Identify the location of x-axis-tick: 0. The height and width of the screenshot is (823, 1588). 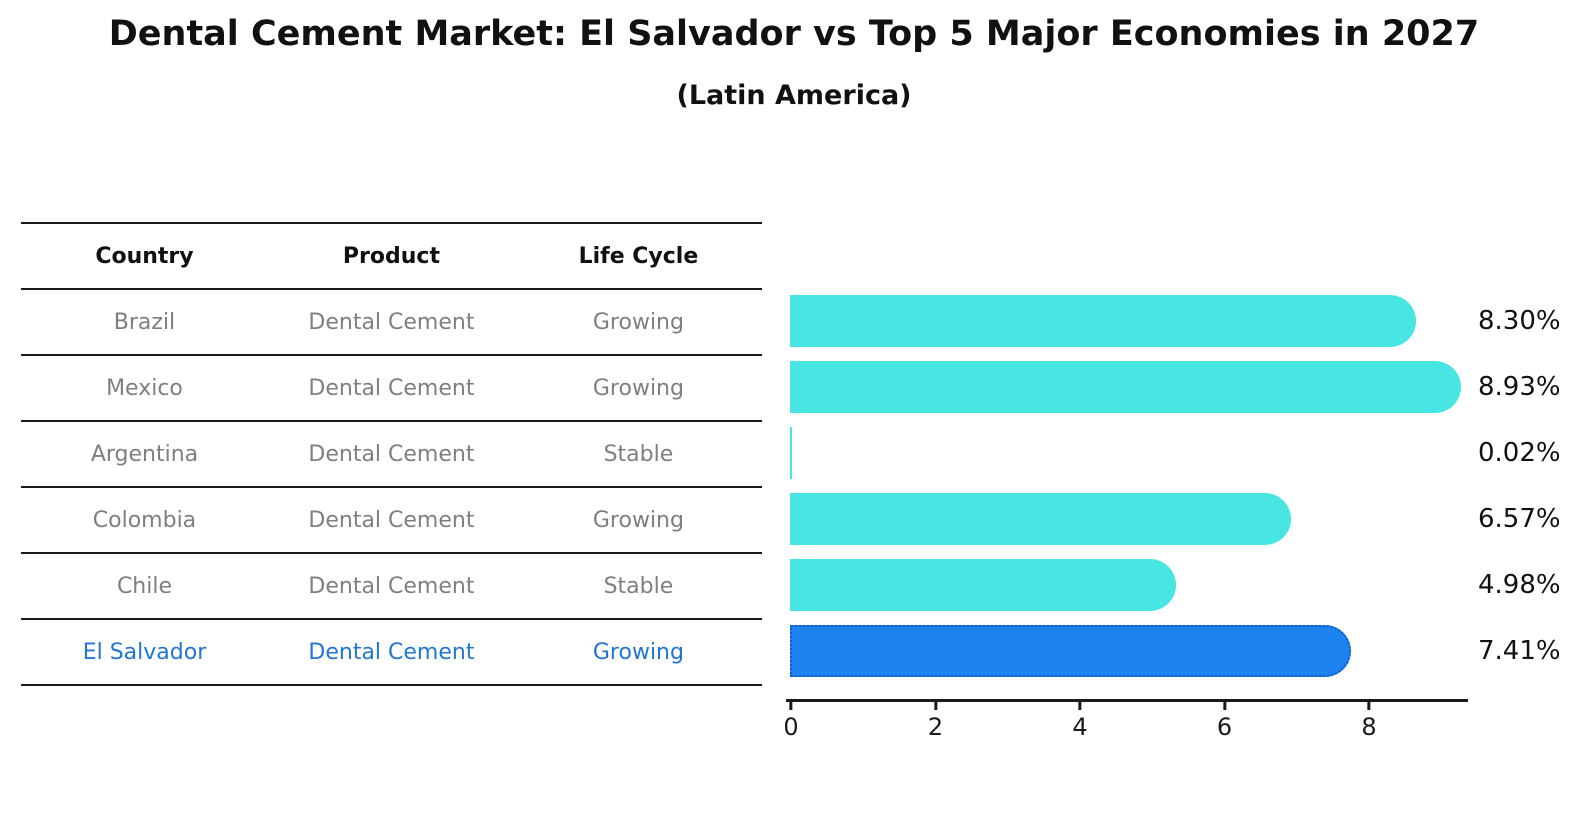
(791, 721).